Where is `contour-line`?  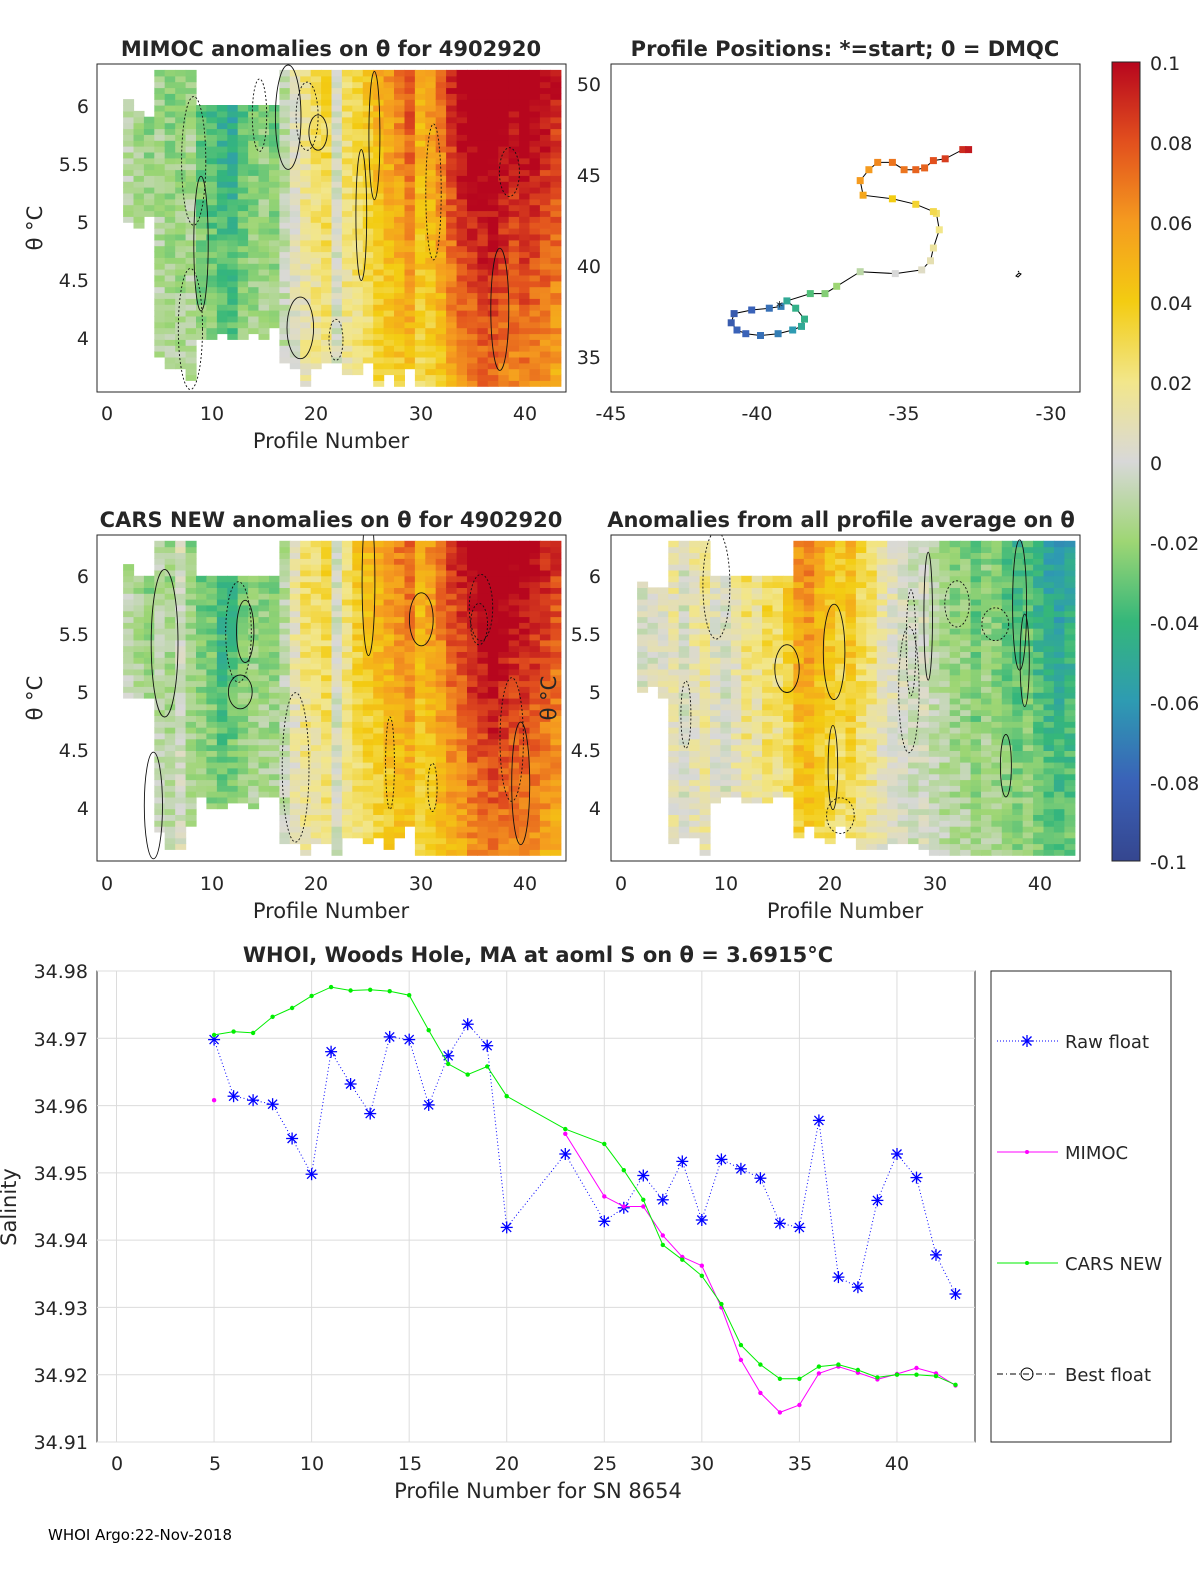
contour-line is located at coordinates (336, 339).